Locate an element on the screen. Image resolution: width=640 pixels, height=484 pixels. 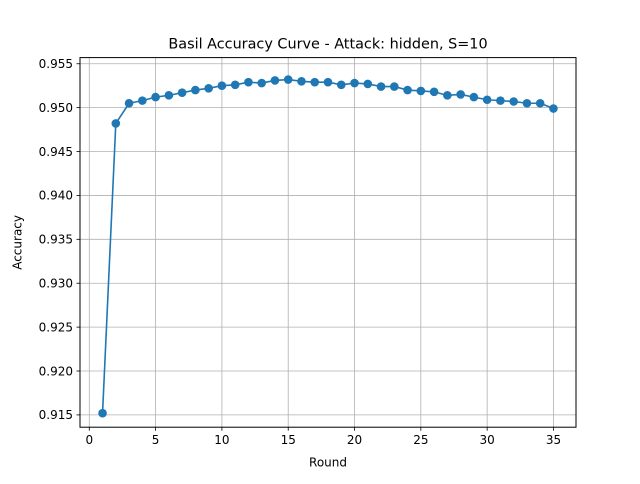
y-tick-label: 0.945 is located at coordinates (56, 152).